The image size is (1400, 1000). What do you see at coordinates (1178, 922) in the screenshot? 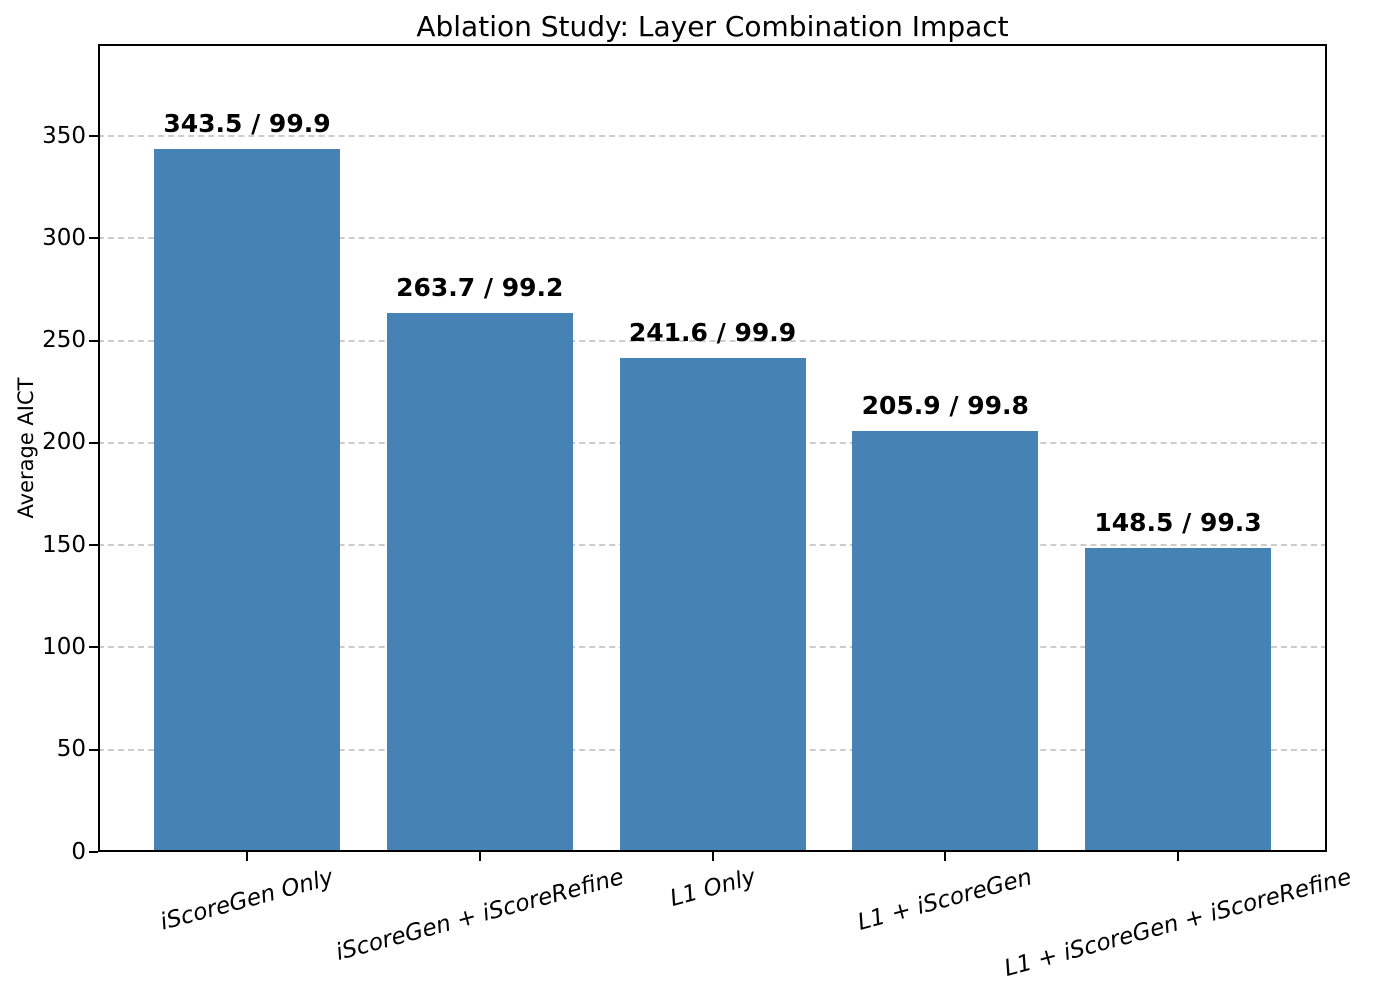
I see `x-tick-label: L1 + iScoreGen + iScoreRefine` at bounding box center [1178, 922].